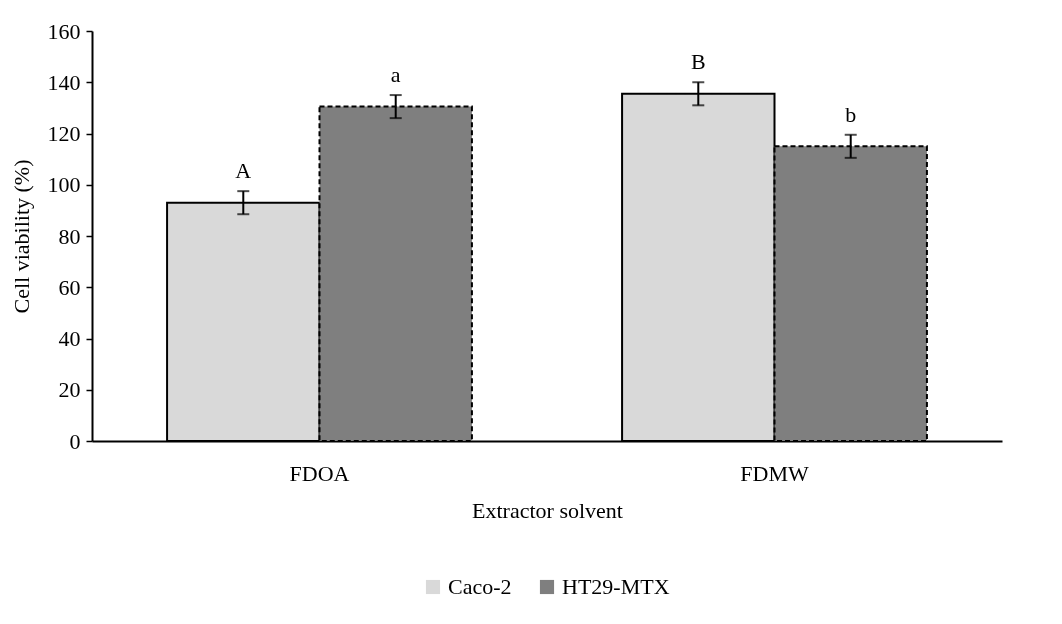 Image resolution: width=1062 pixels, height=624 pixels. I want to click on y-tick-label: 0, so click(75, 441).